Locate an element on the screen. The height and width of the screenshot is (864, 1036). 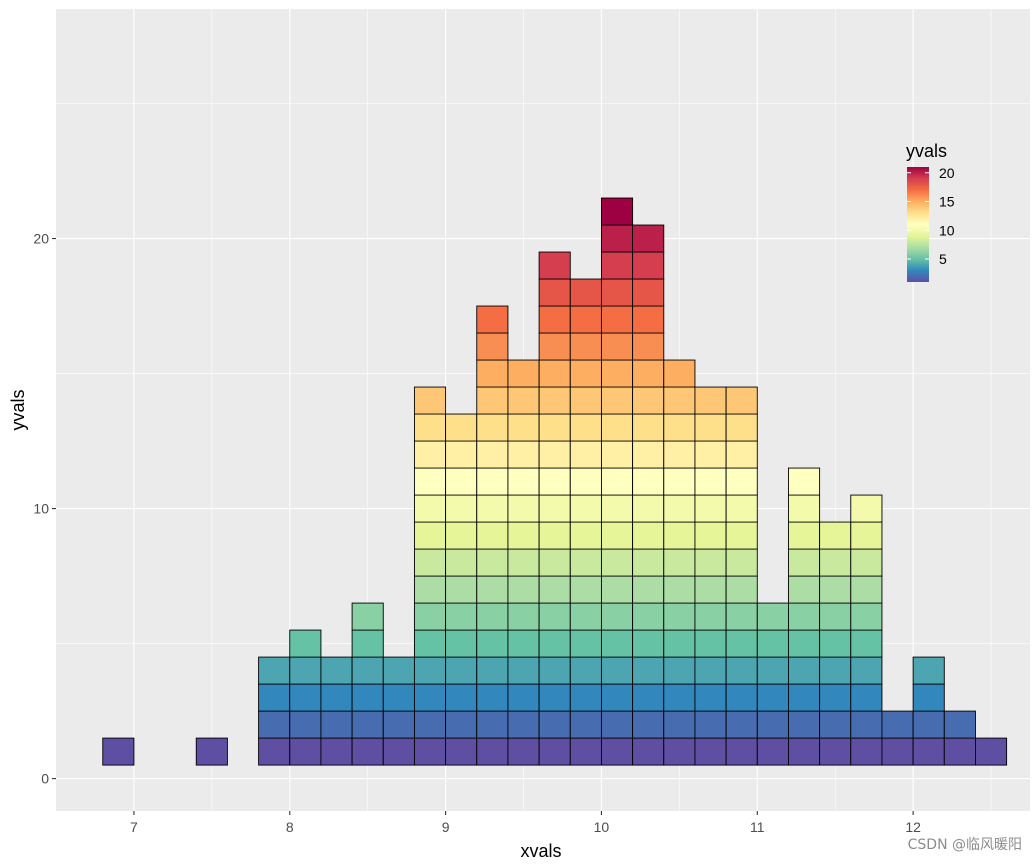
legend-label: 20 is located at coordinates (947, 173).